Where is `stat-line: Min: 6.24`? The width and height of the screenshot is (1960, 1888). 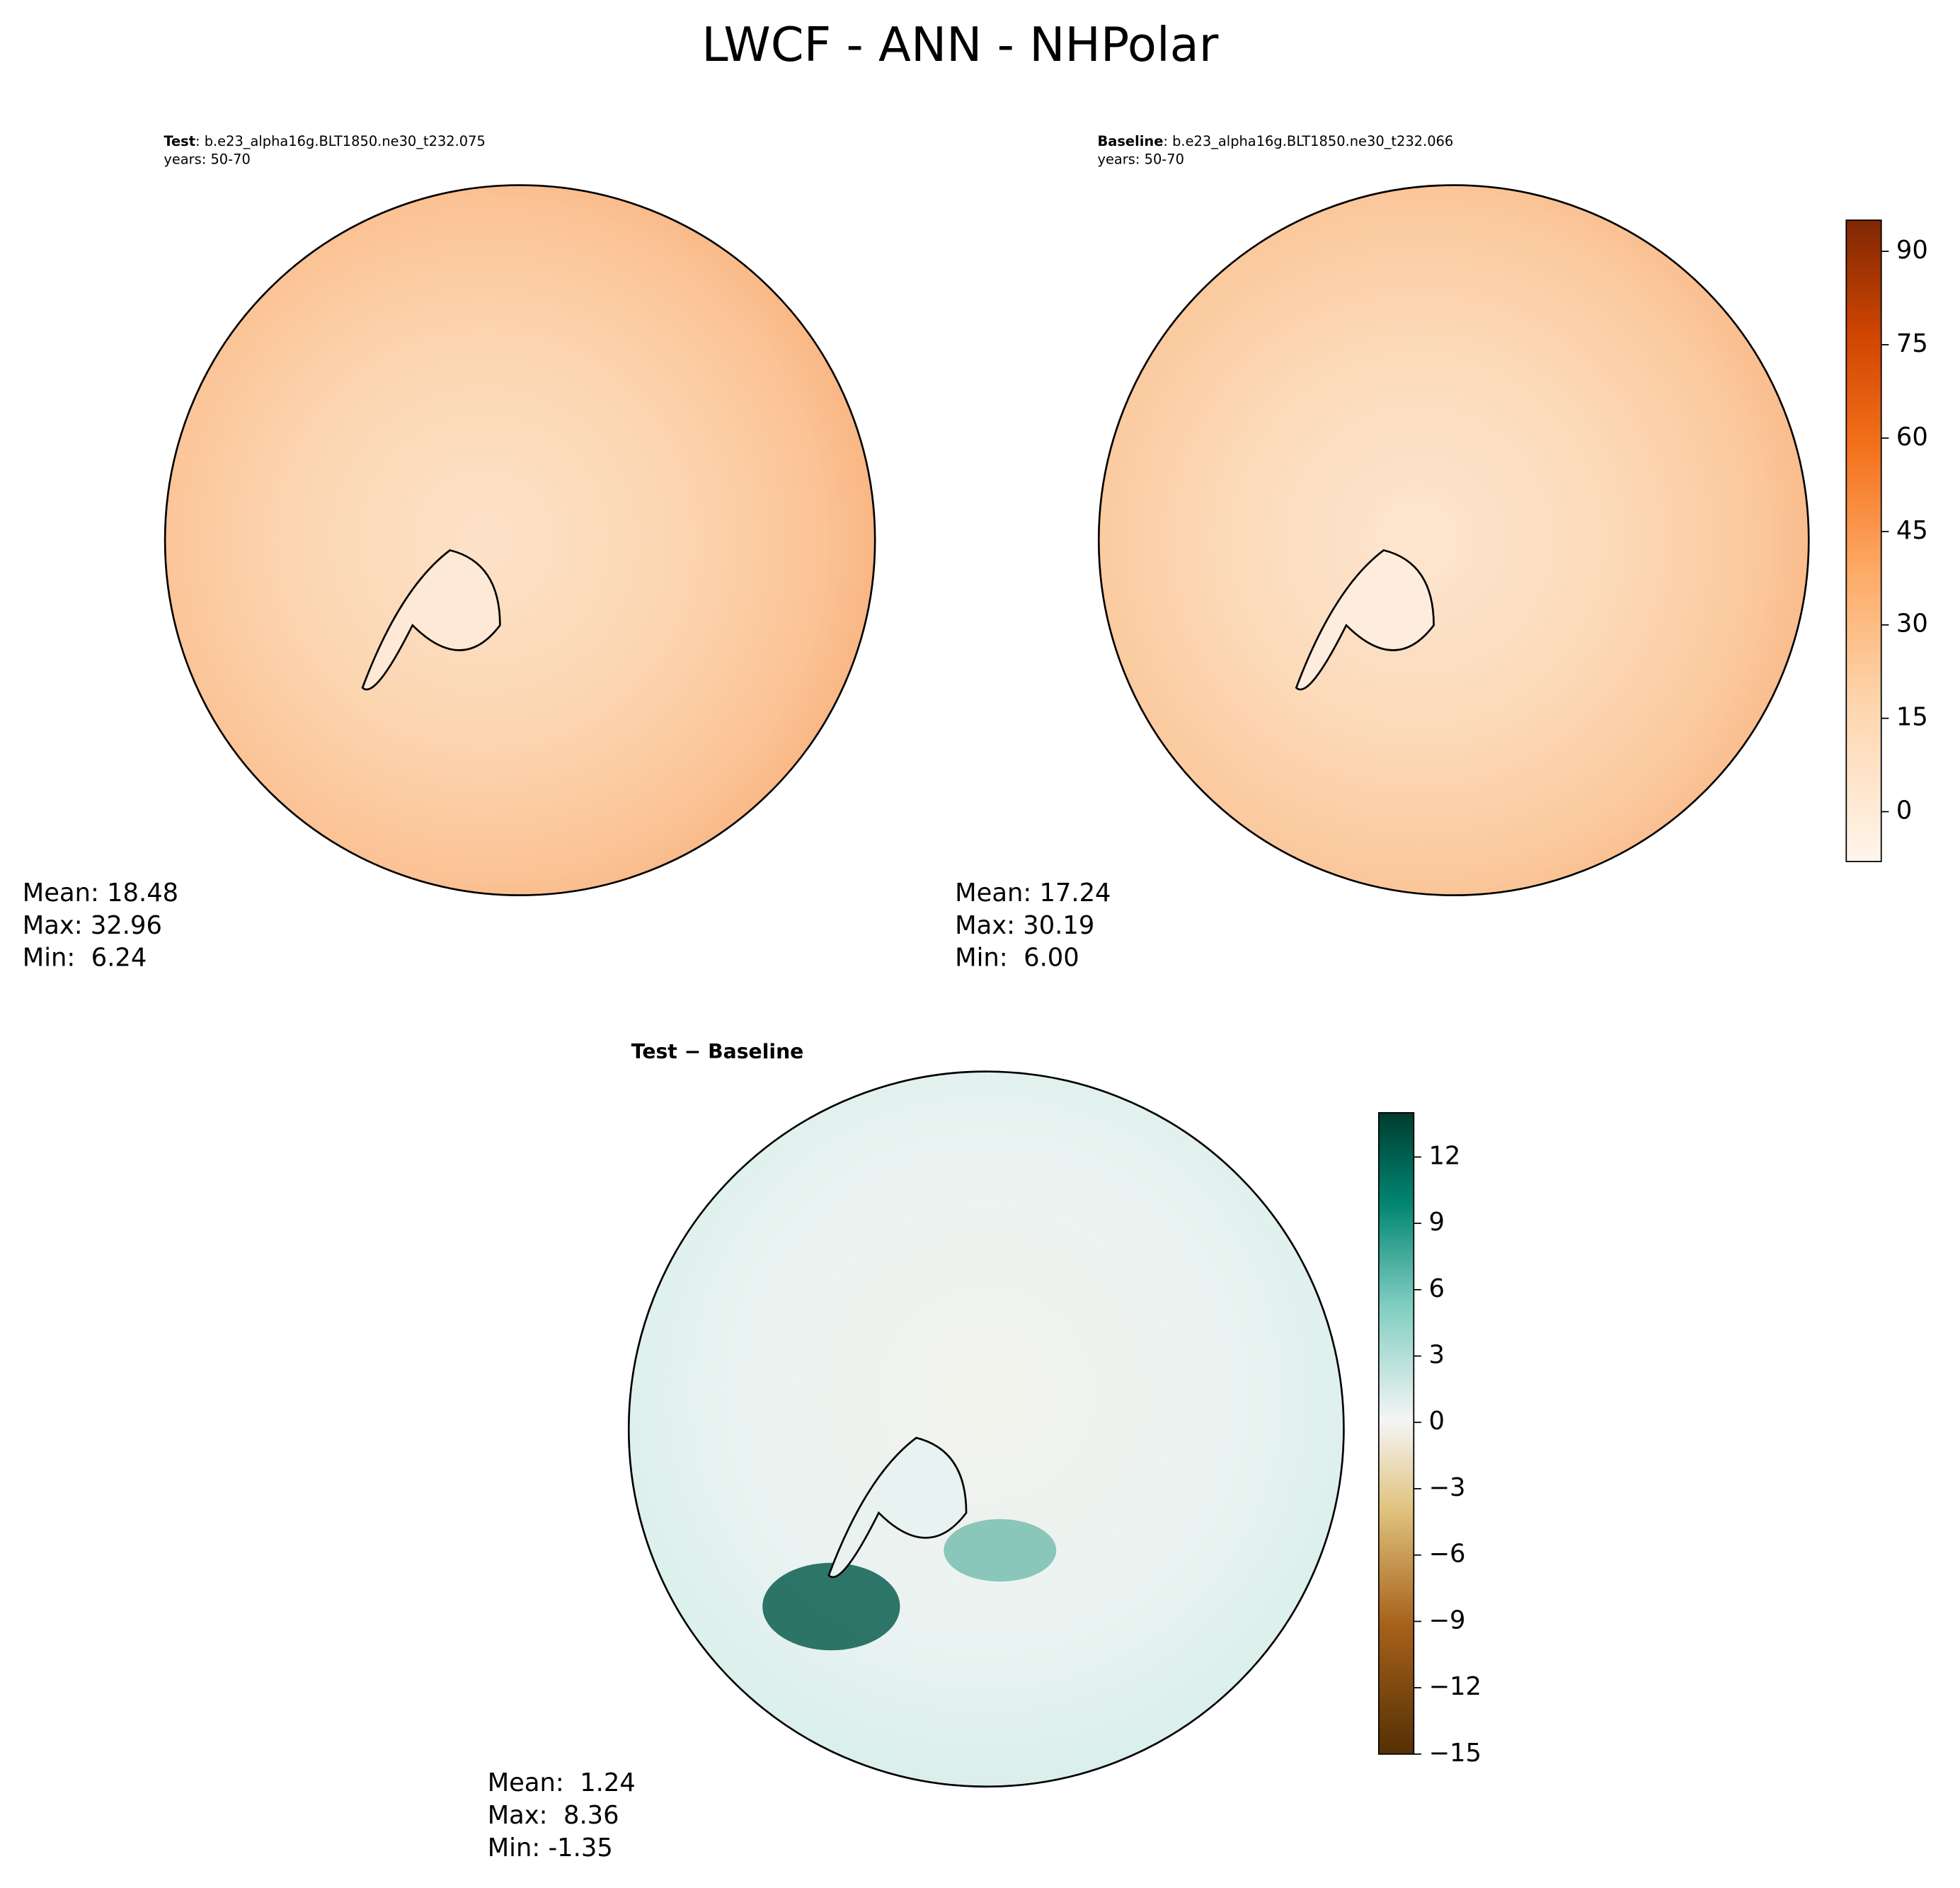
stat-line: Min: 6.24 is located at coordinates (85, 958).